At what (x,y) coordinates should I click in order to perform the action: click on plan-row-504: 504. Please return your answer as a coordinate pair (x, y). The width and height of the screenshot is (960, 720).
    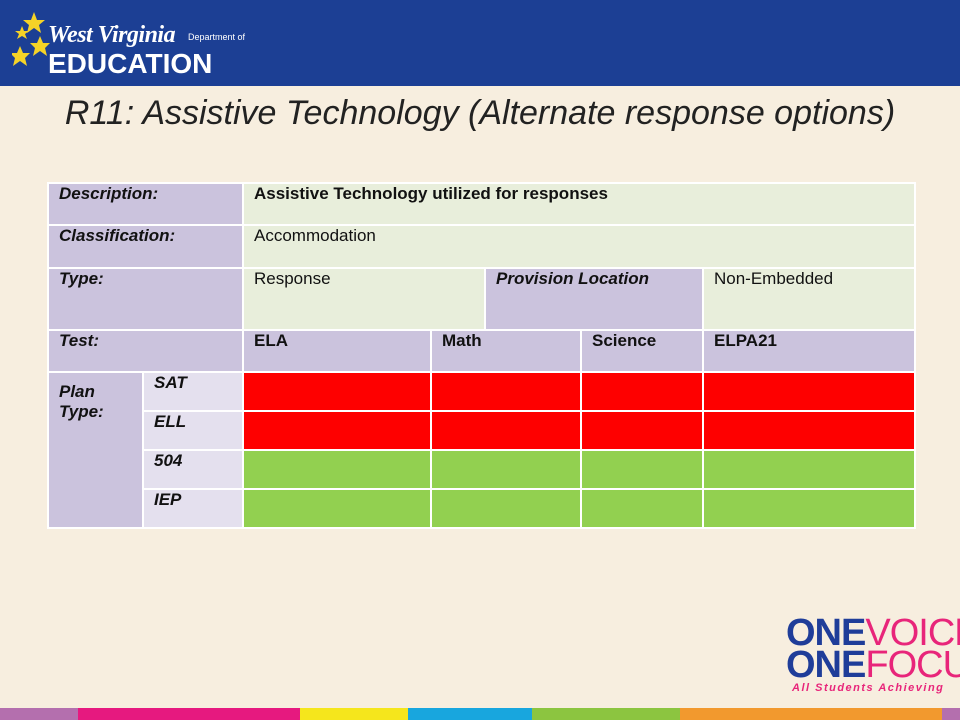
    Looking at the image, I should click on (482, 469).